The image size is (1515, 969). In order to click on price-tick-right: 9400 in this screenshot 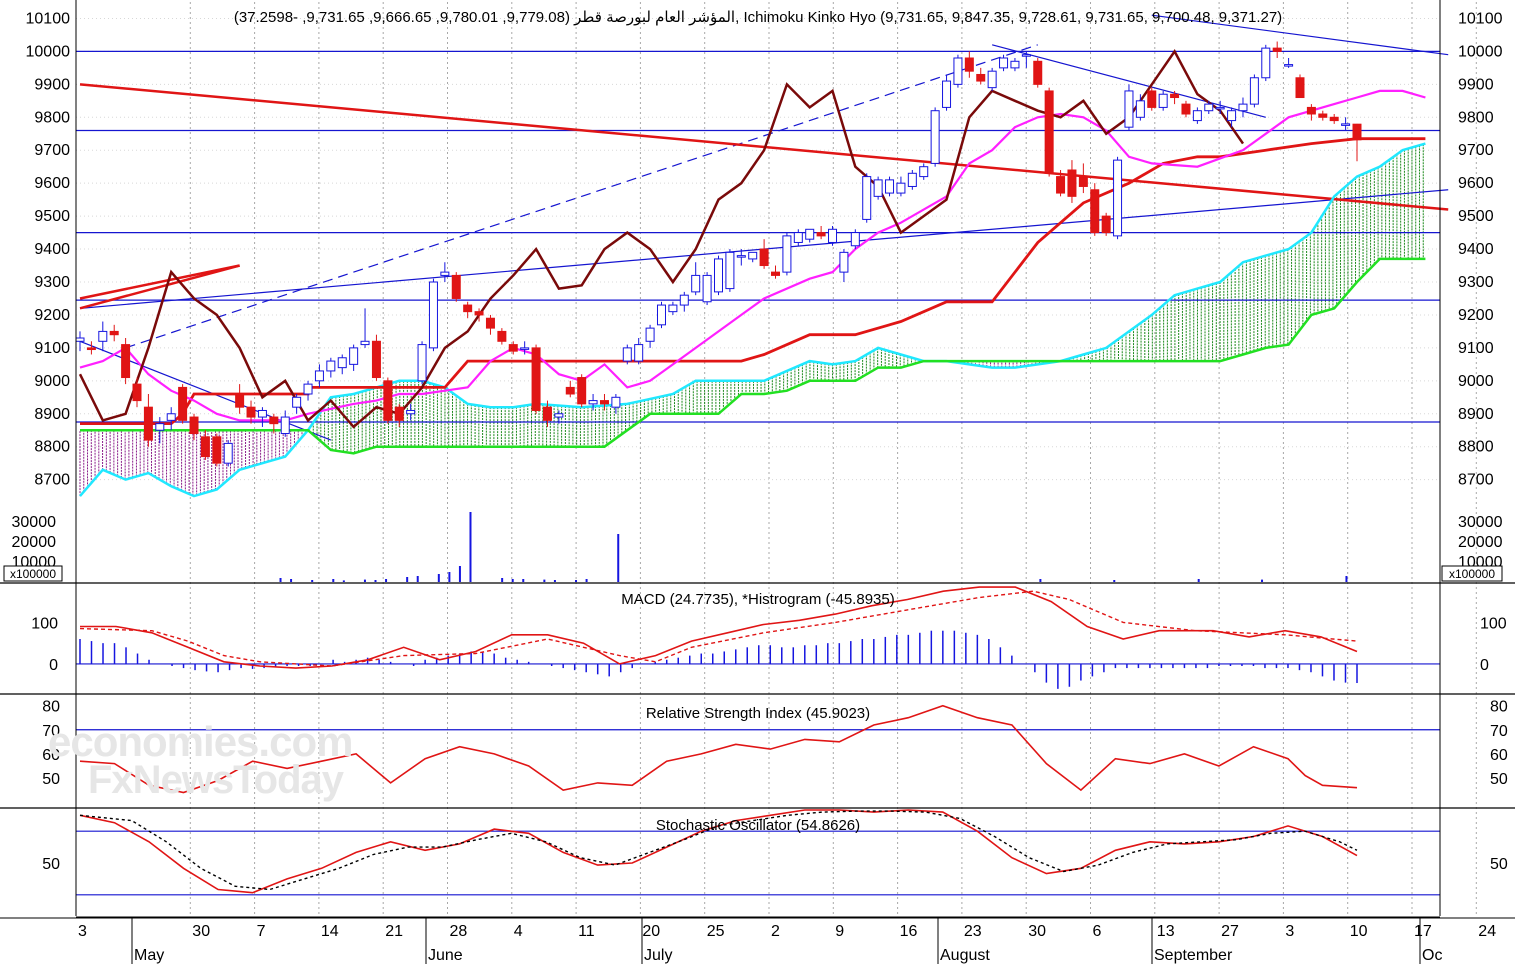, I will do `click(1476, 249)`.